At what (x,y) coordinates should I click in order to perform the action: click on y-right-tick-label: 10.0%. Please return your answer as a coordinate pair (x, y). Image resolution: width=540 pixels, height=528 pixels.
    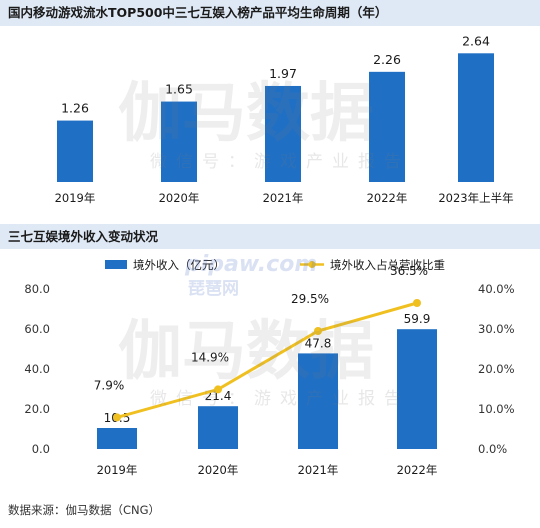
    Looking at the image, I should click on (496, 409).